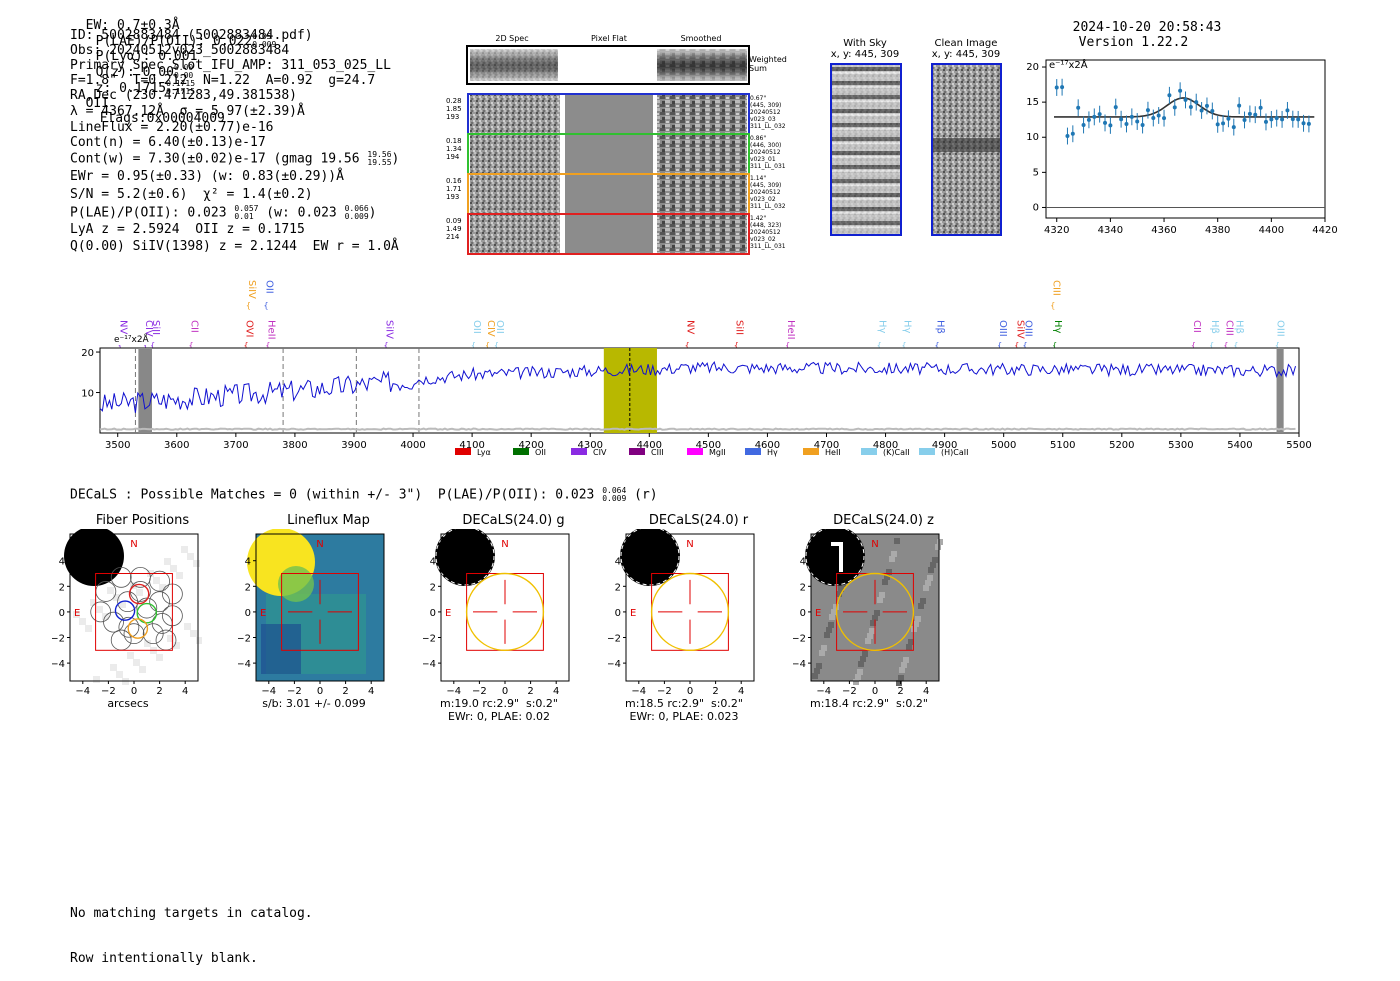 Image resolution: width=1400 pixels, height=981 pixels. I want to click on cutout-xtick-label: 4, so click(371, 691).